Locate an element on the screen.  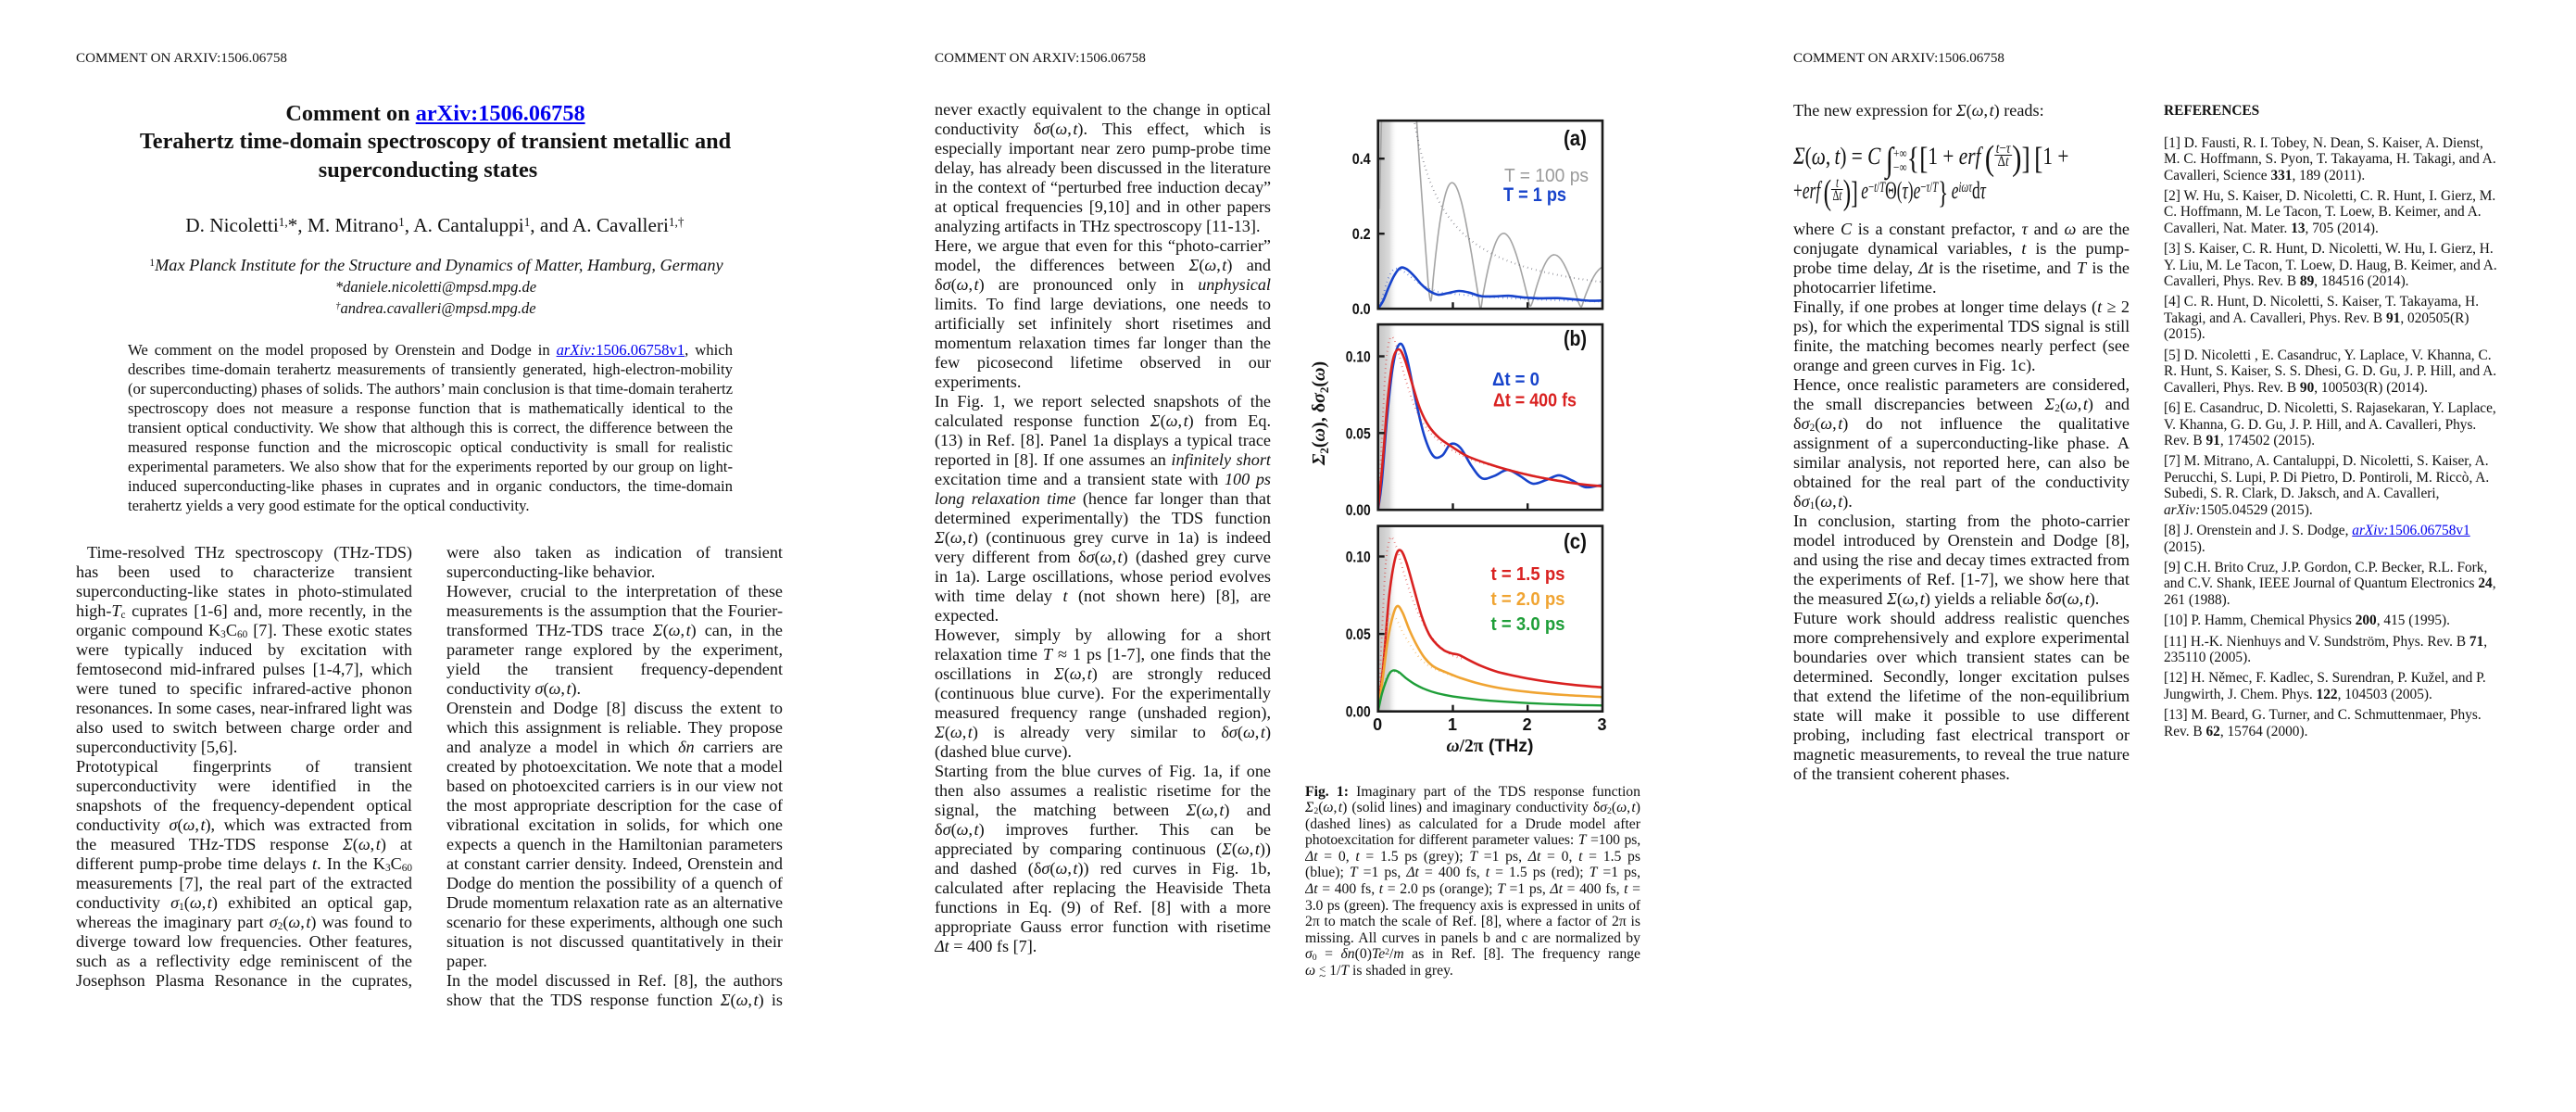
svg-text: Δt = 400 fs is located at coordinates (1535, 401).